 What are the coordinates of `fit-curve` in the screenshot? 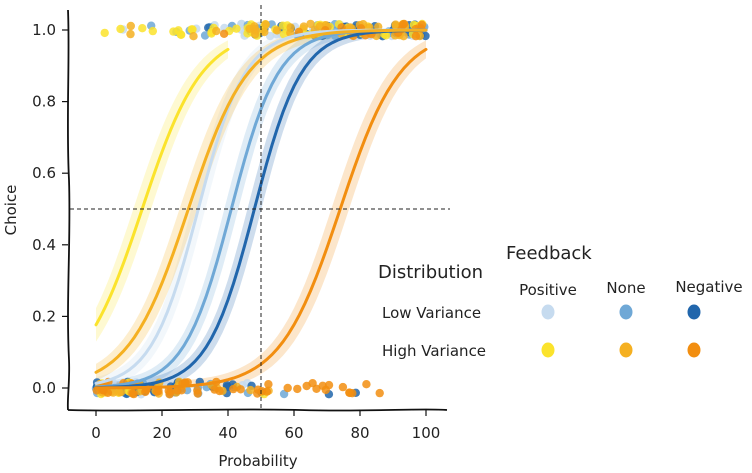 It's located at (162, 187).